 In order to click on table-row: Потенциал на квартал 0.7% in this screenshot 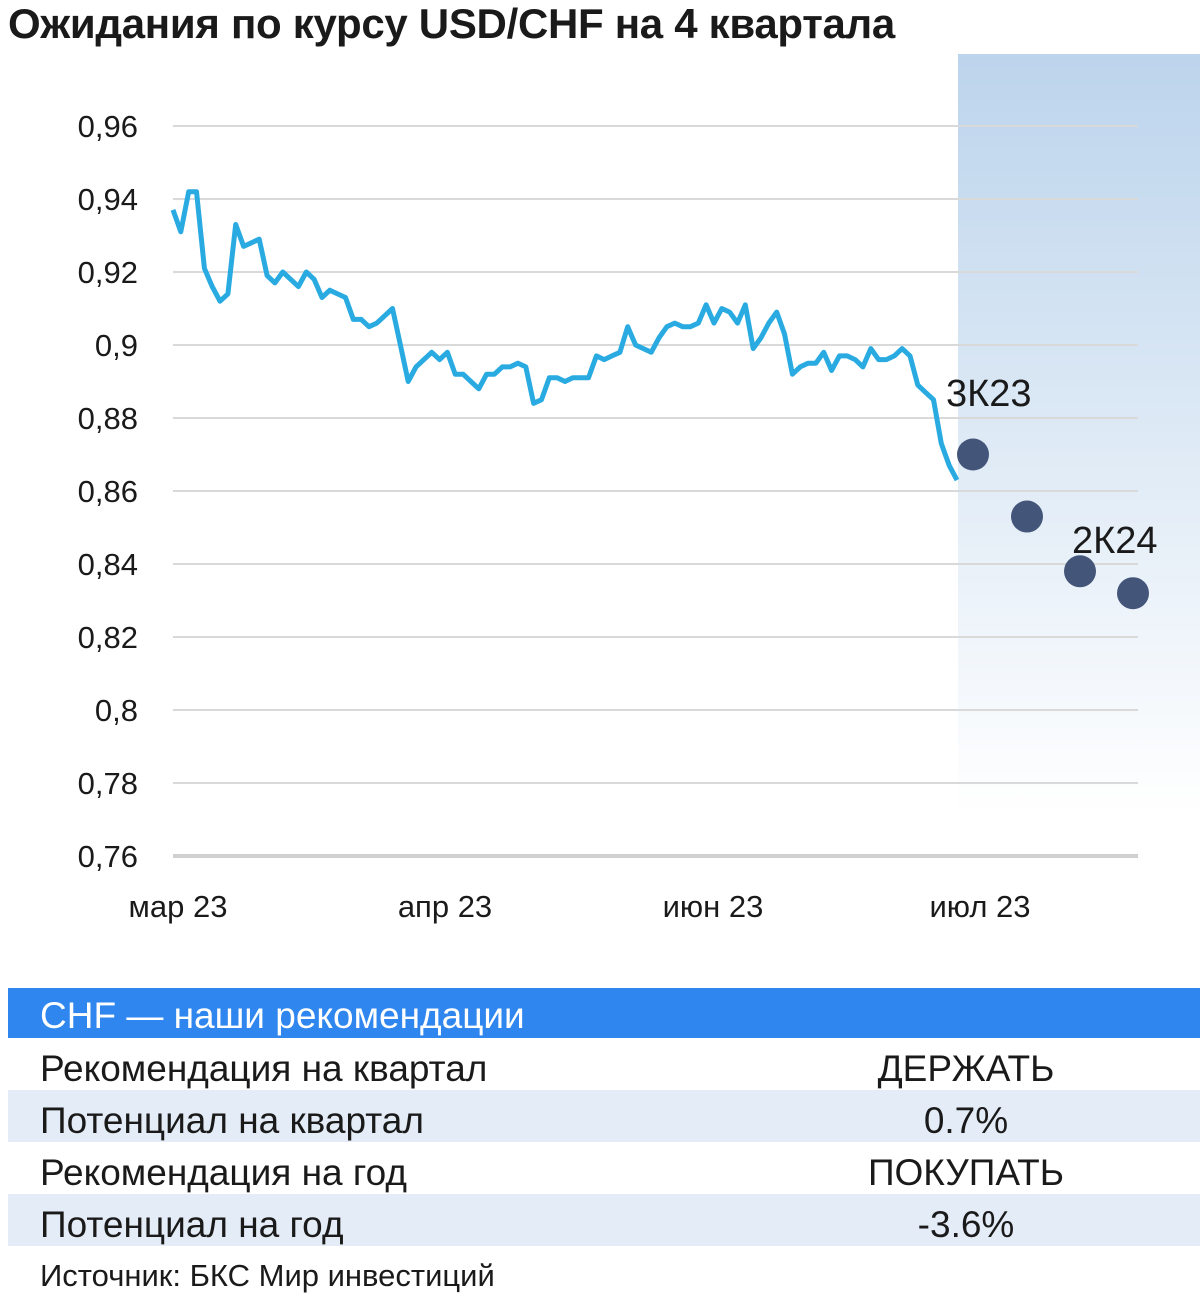, I will do `click(604, 1116)`.